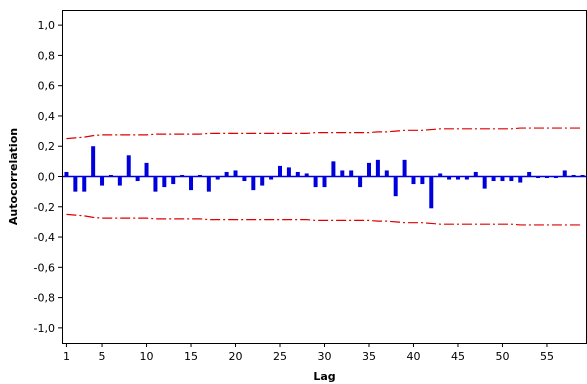 Image resolution: width=587 pixels, height=384 pixels. What do you see at coordinates (47, 146) in the screenshot?
I see `y-tick-label: 0,2` at bounding box center [47, 146].